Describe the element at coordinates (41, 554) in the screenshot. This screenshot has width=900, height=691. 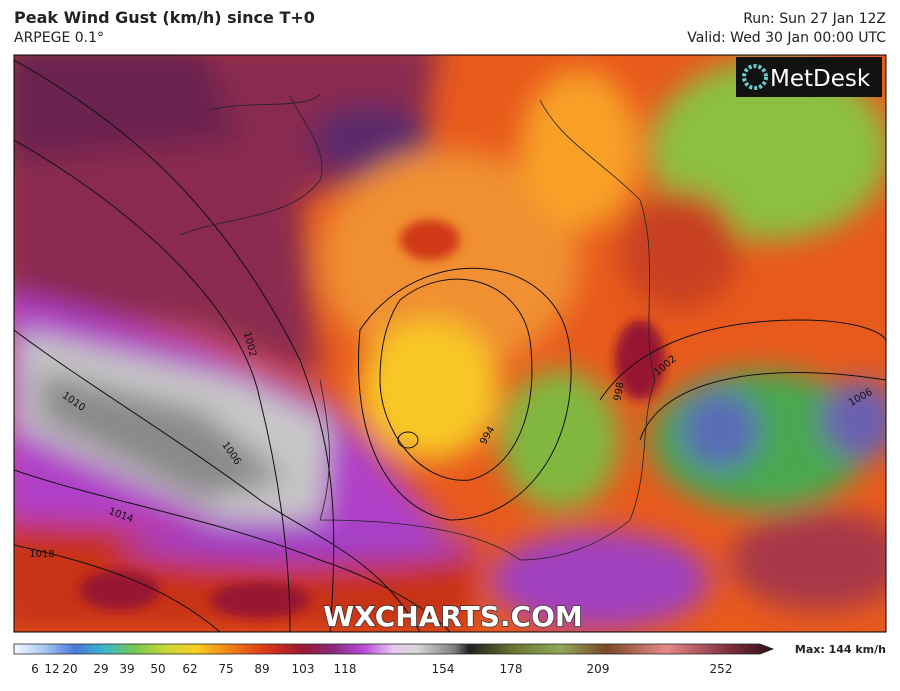
I see `isobar-label: 1018` at that location.